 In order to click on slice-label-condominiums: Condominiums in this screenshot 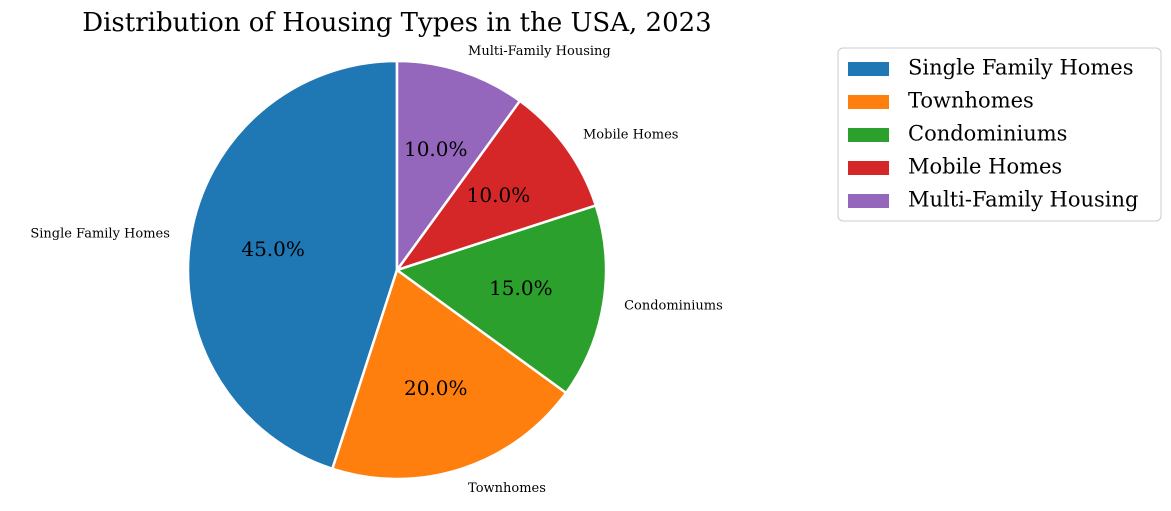, I will do `click(673, 305)`.